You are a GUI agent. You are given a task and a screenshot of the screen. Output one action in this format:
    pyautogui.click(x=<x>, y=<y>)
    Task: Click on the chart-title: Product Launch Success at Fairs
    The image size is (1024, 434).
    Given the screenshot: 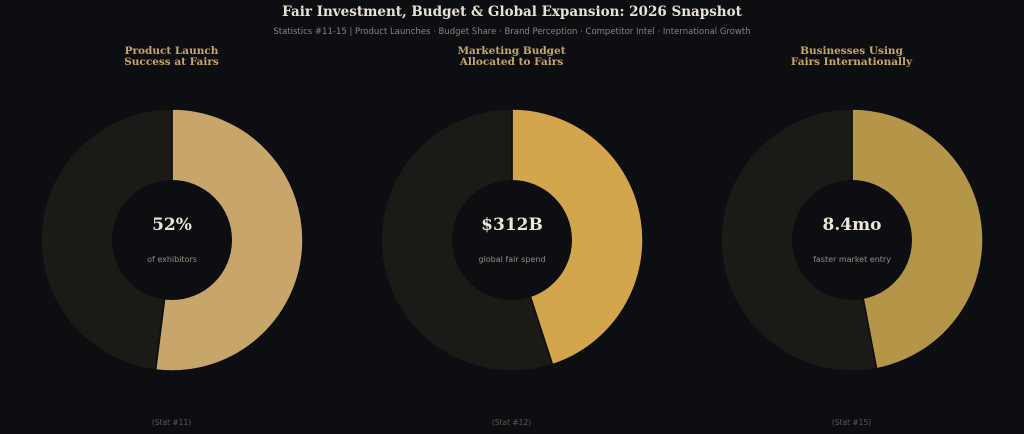 What is the action you would take?
    pyautogui.click(x=171, y=57)
    